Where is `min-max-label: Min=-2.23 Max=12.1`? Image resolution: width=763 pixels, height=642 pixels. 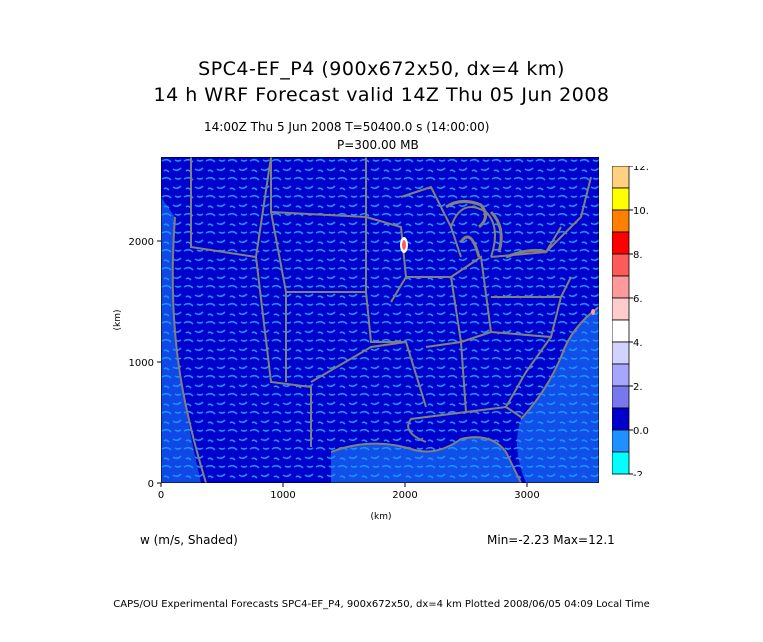
min-max-label: Min=-2.23 Max=12.1 is located at coordinates (551, 540).